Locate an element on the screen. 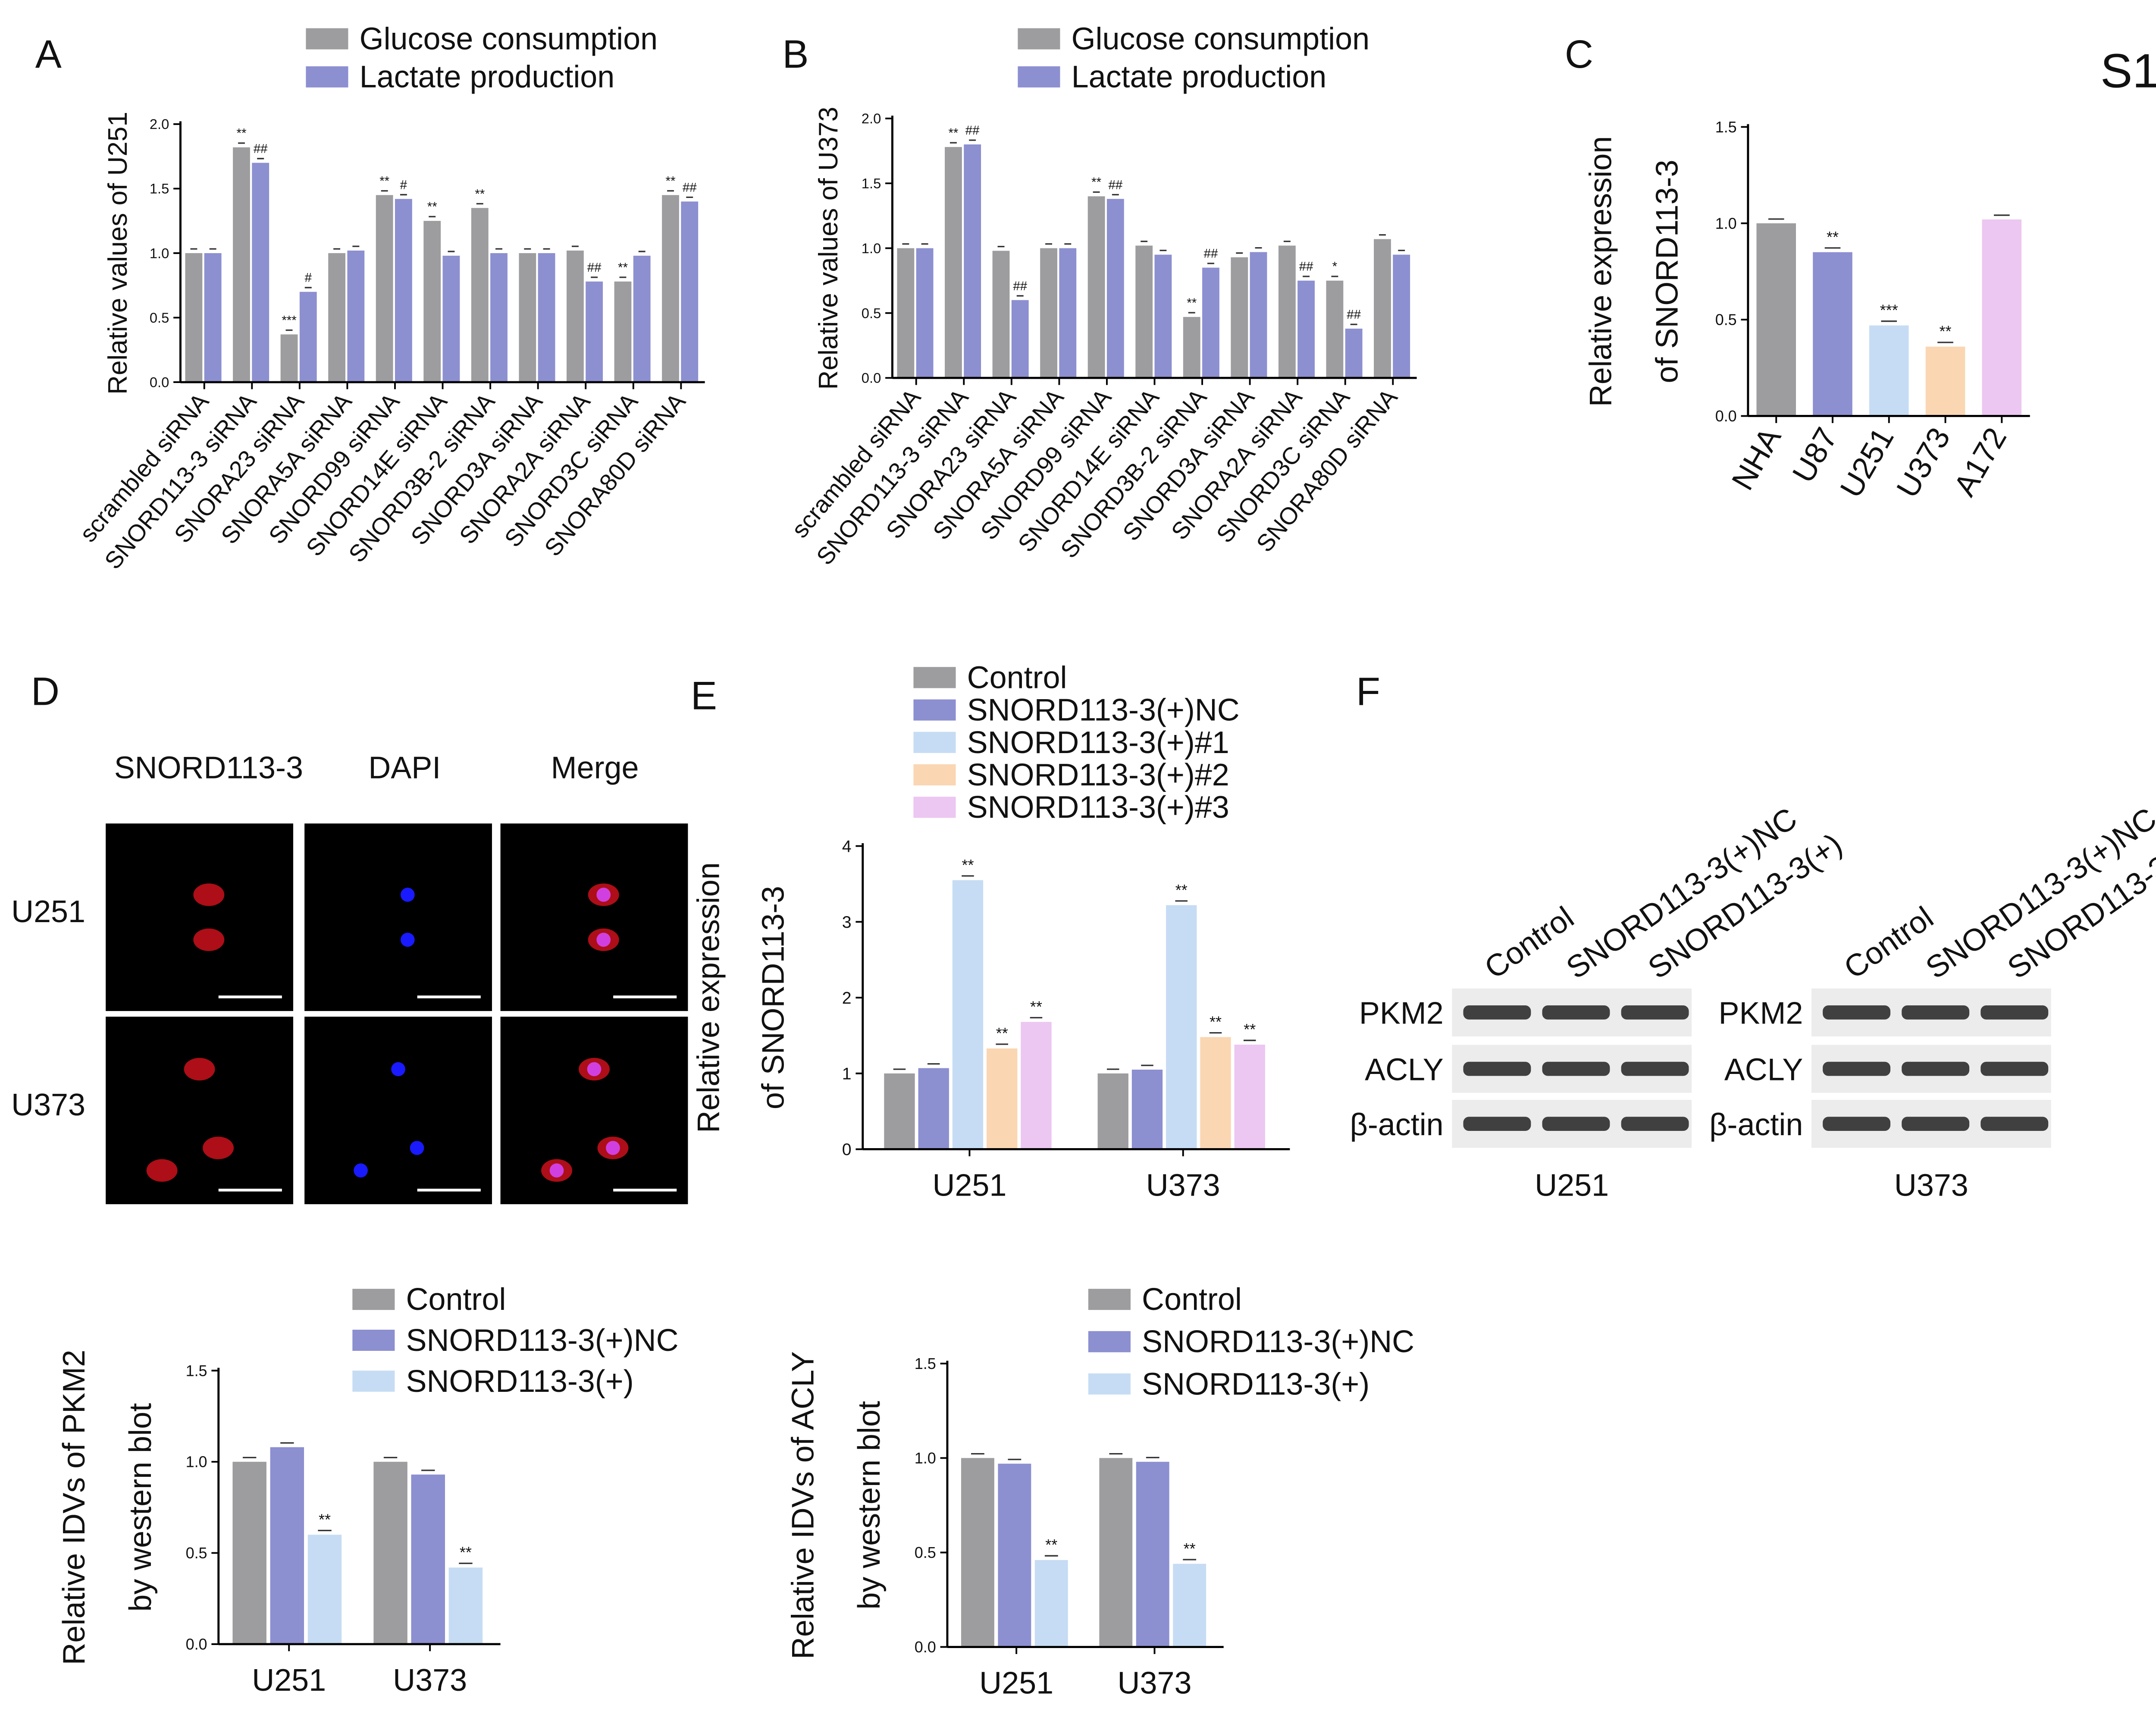 This screenshot has height=1733, width=2156. y-tick-label: 2 is located at coordinates (847, 999).